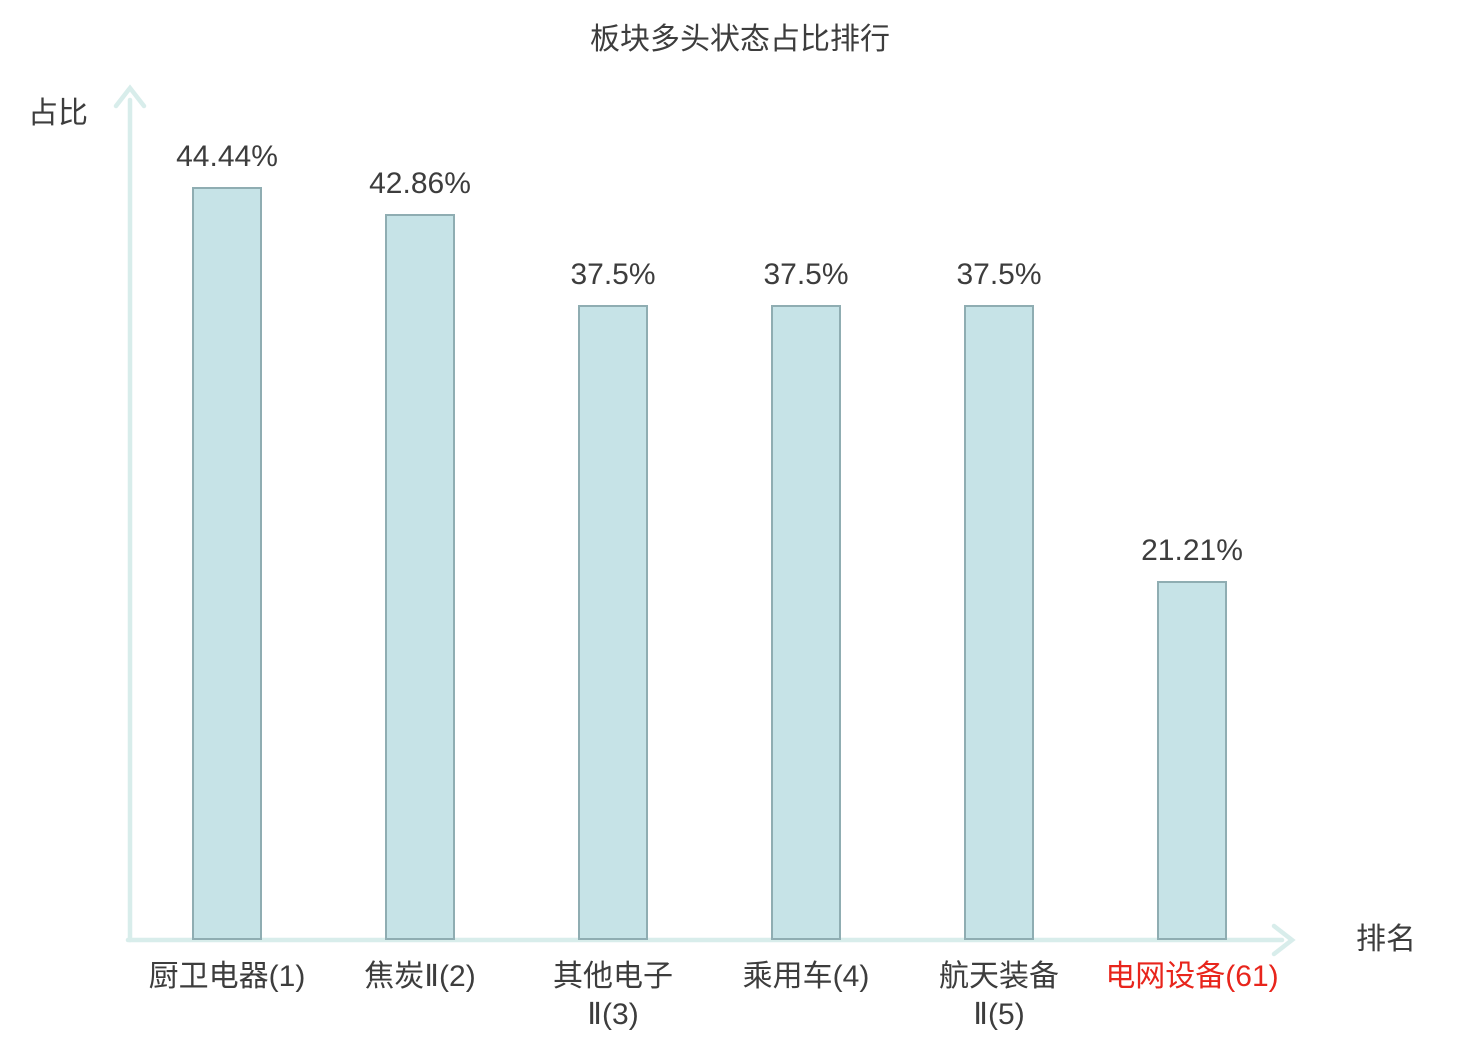  Describe the element at coordinates (227, 976) in the screenshot. I see `category-label: 厨卫电器(1)` at that location.